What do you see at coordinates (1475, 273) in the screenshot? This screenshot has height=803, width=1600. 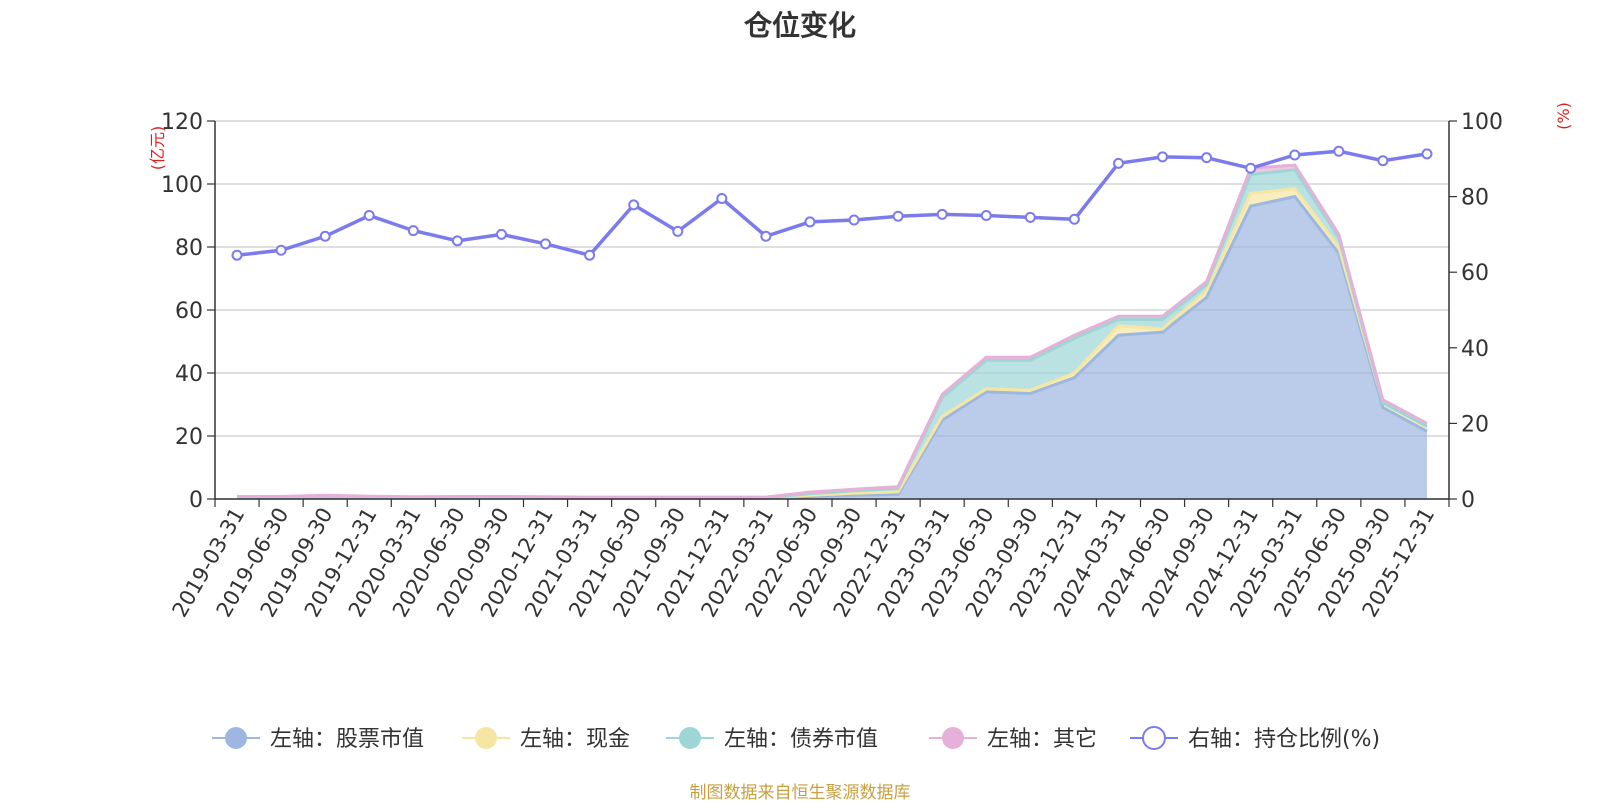 I see `right-tick-label: 60` at bounding box center [1475, 273].